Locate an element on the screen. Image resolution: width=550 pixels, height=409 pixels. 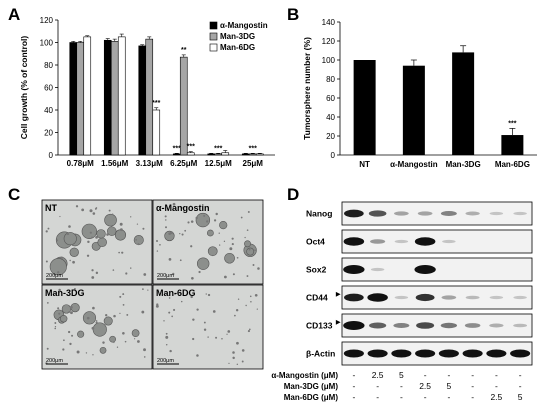
chart-a-category-label: 1.56μM is located at coordinates (114, 163).